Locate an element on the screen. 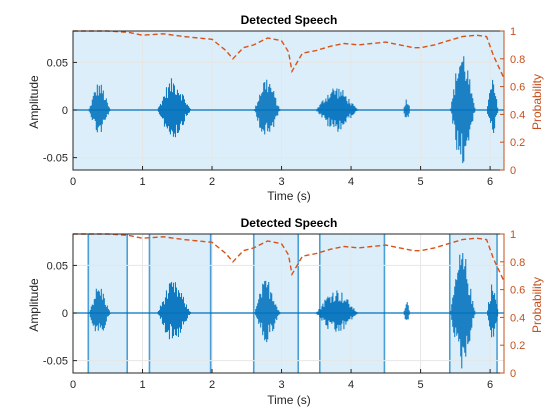 The image size is (560, 420). chart-bottom-title: Detected Speech is located at coordinates (289, 223).